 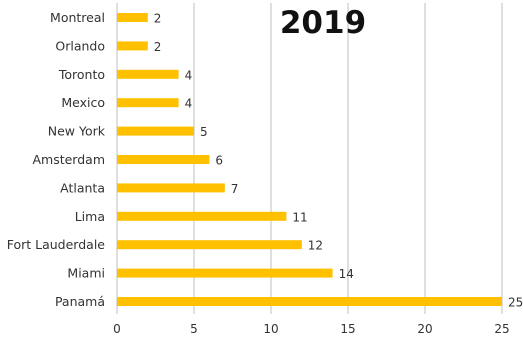 What do you see at coordinates (315, 246) in the screenshot?
I see `data-label: 12` at bounding box center [315, 246].